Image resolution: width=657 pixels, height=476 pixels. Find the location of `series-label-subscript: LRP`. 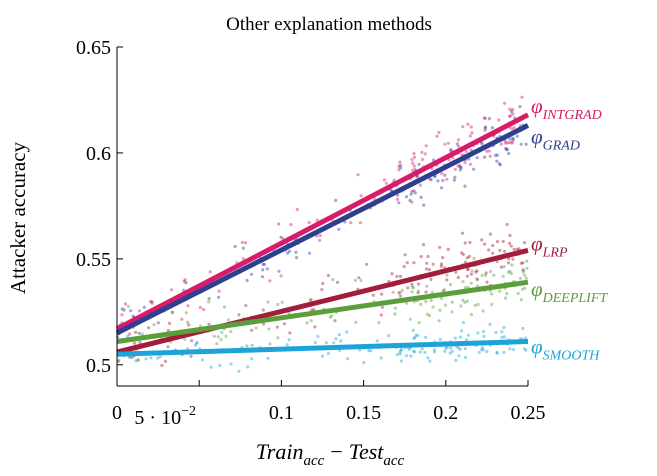

series-label-subscript: LRP is located at coordinates (555, 252).